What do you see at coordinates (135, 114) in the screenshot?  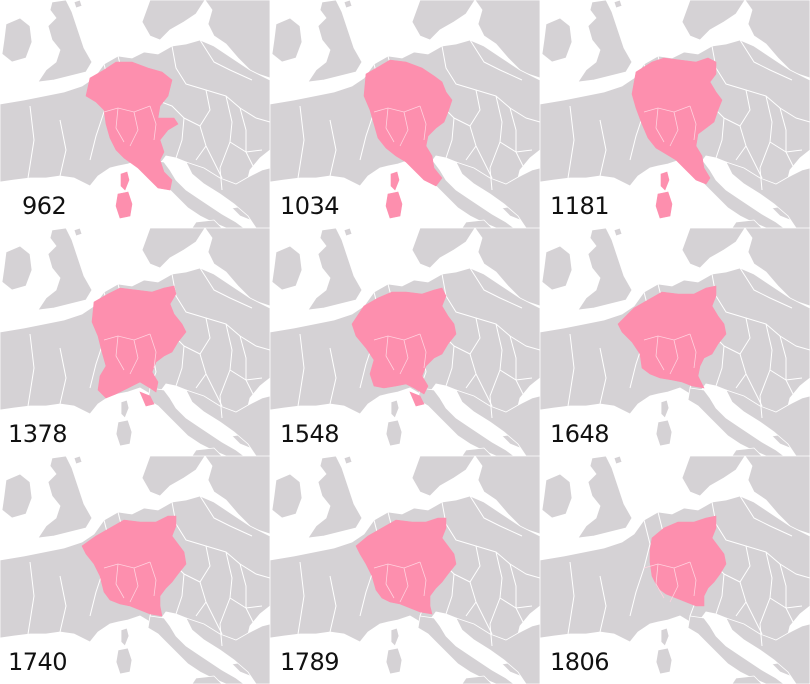 I see `map-panel-962: 962` at bounding box center [135, 114].